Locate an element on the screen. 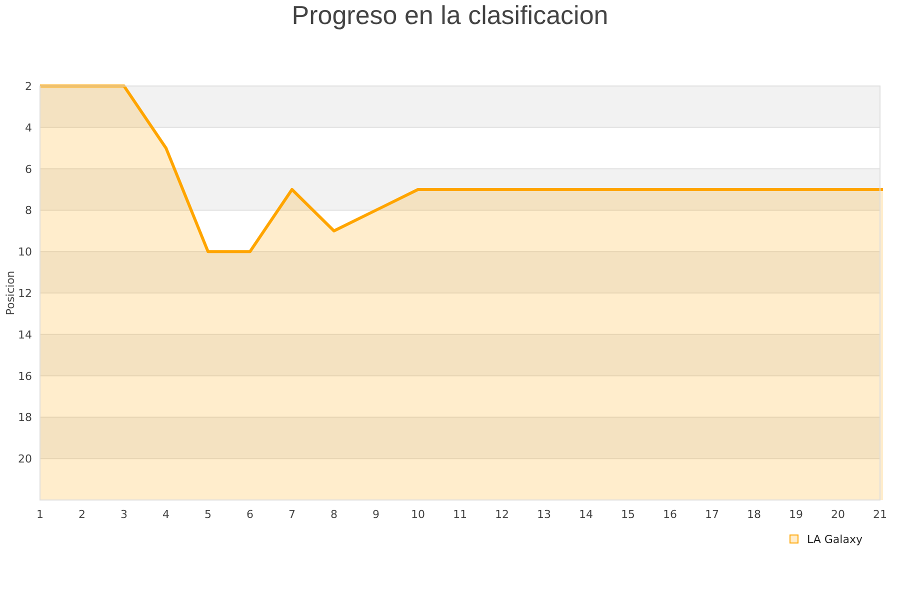 The height and width of the screenshot is (600, 900). x-tick-label: 8 is located at coordinates (334, 514).